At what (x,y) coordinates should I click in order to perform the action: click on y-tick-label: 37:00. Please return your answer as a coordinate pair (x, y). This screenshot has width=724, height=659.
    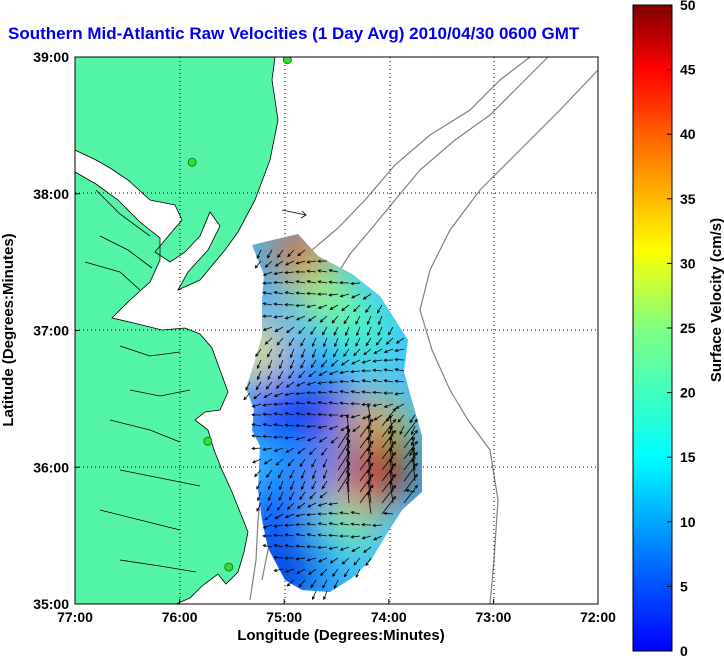
    Looking at the image, I should click on (51, 331).